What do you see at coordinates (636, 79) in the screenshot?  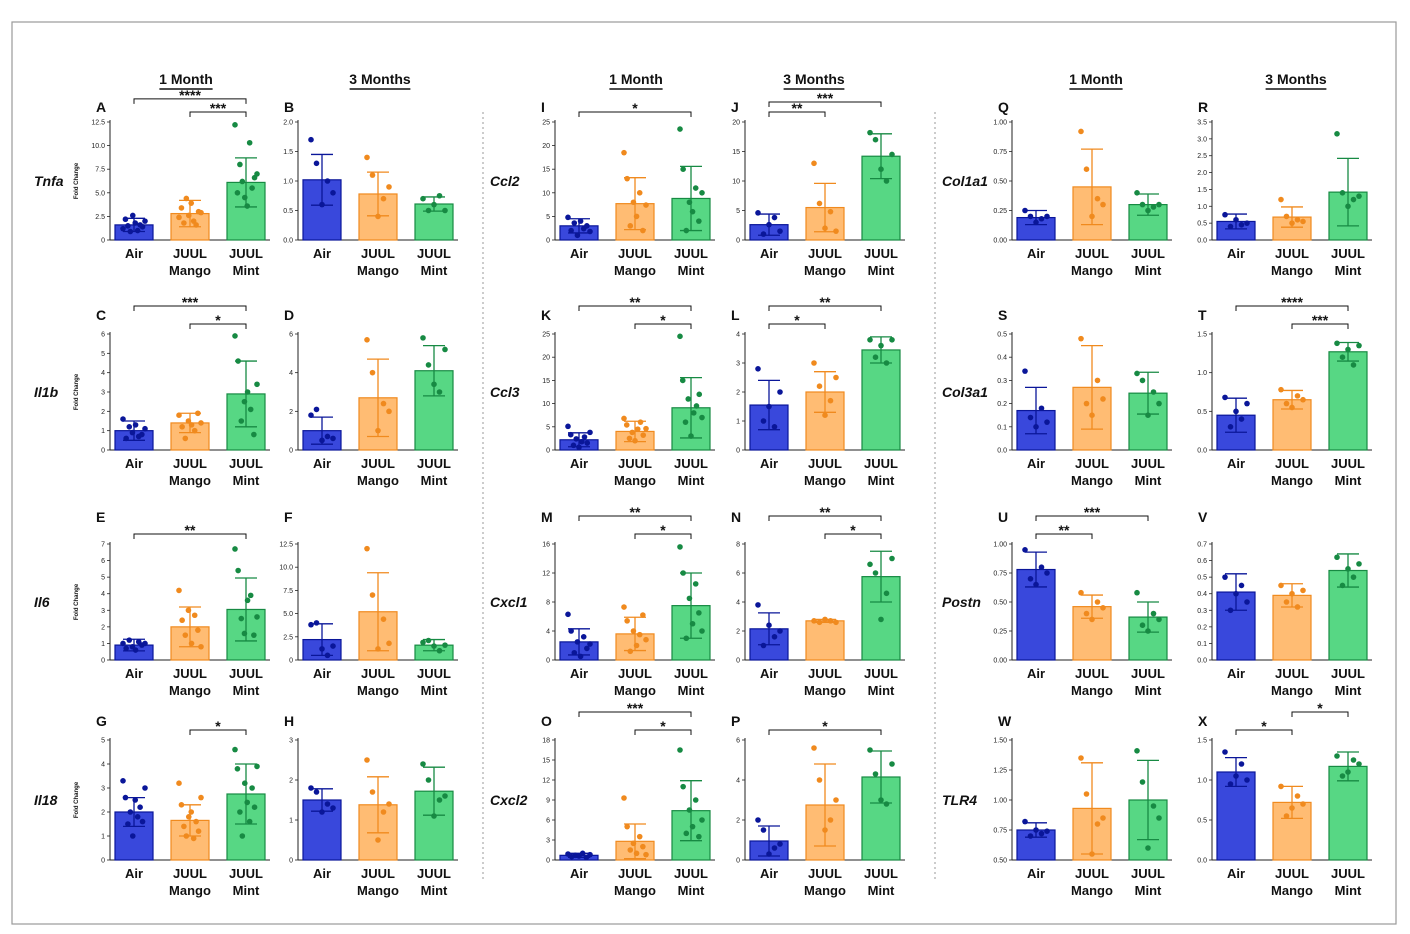 I see `column-header: 1 Month` at bounding box center [636, 79].